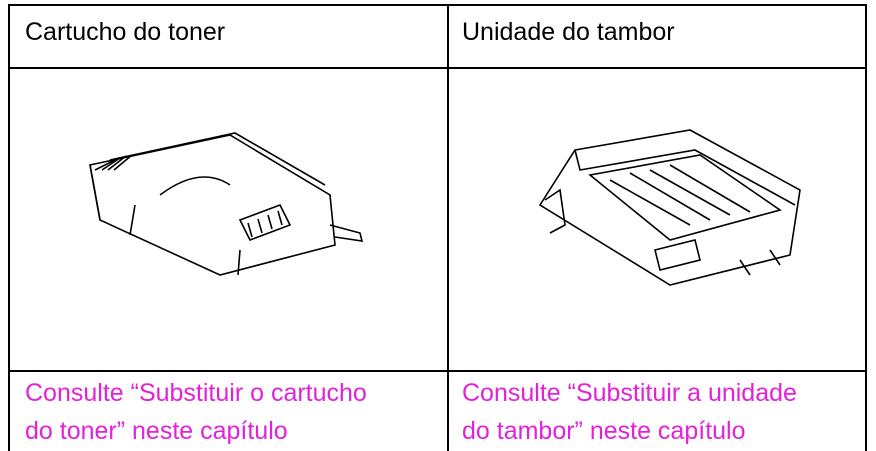  I want to click on header: Cartucho do toner, so click(125, 32).